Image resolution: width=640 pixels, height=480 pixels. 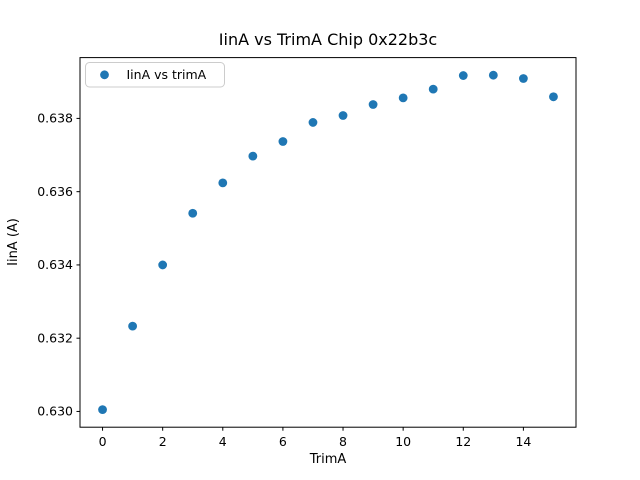 I want to click on y-tick-label: 0.634, so click(x=55, y=264).